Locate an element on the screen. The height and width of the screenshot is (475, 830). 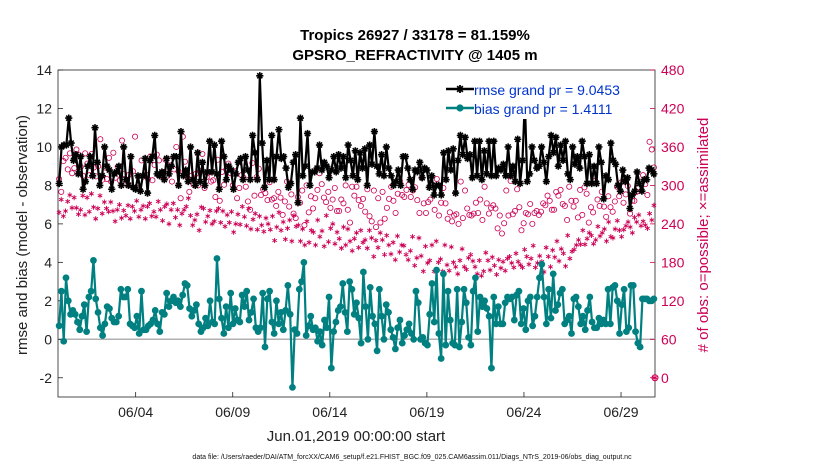
legend-rmse-star is located at coordinates (460, 89).